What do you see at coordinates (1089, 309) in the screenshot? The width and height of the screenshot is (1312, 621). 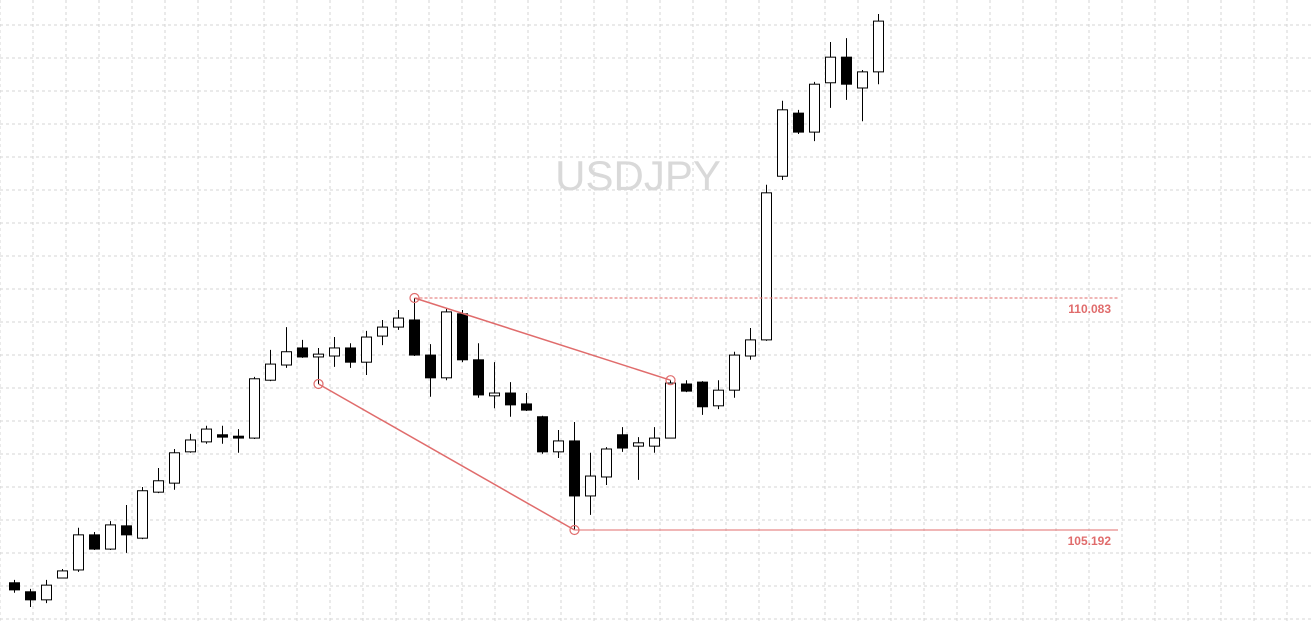 I see `level-label: 110.083` at bounding box center [1089, 309].